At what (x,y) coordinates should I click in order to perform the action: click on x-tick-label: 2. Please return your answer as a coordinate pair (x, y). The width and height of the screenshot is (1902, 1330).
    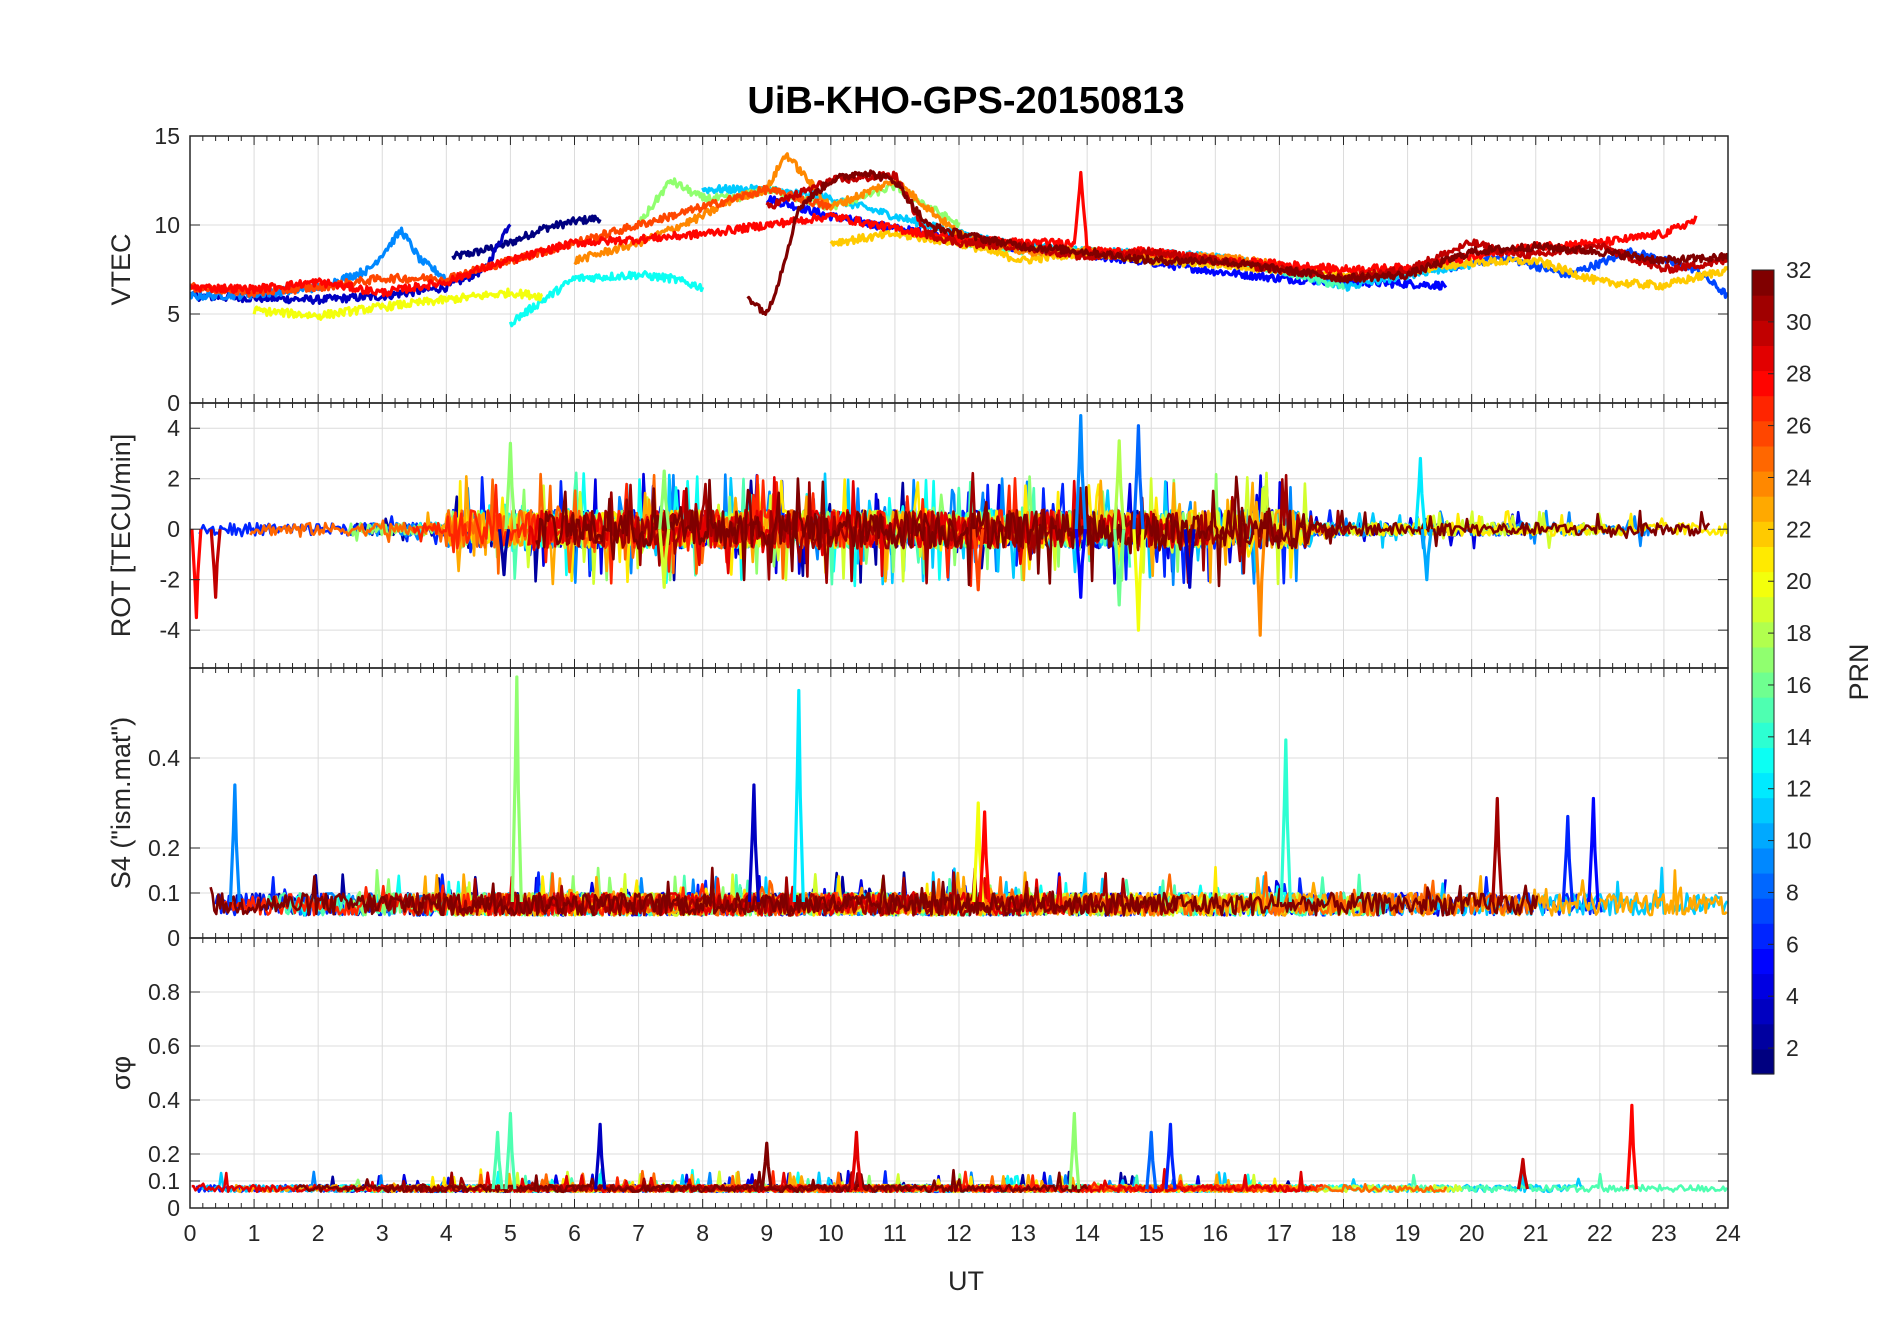
    Looking at the image, I should click on (318, 1233).